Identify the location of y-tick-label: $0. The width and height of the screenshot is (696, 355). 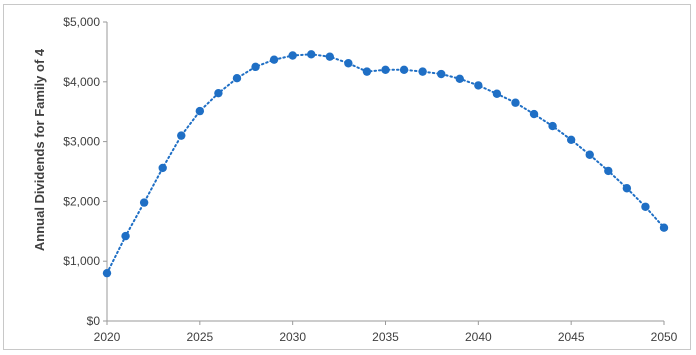
(94, 321).